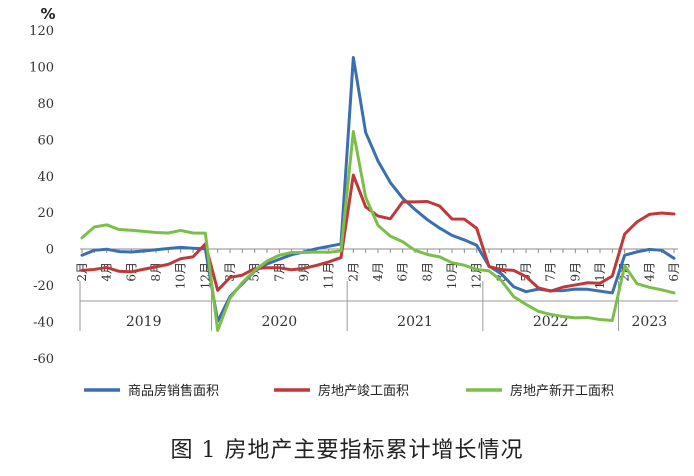 The width and height of the screenshot is (694, 476). I want to click on legend: 商品房销售面积 房地产竣工面积 房地产新开工面积, so click(349, 391).